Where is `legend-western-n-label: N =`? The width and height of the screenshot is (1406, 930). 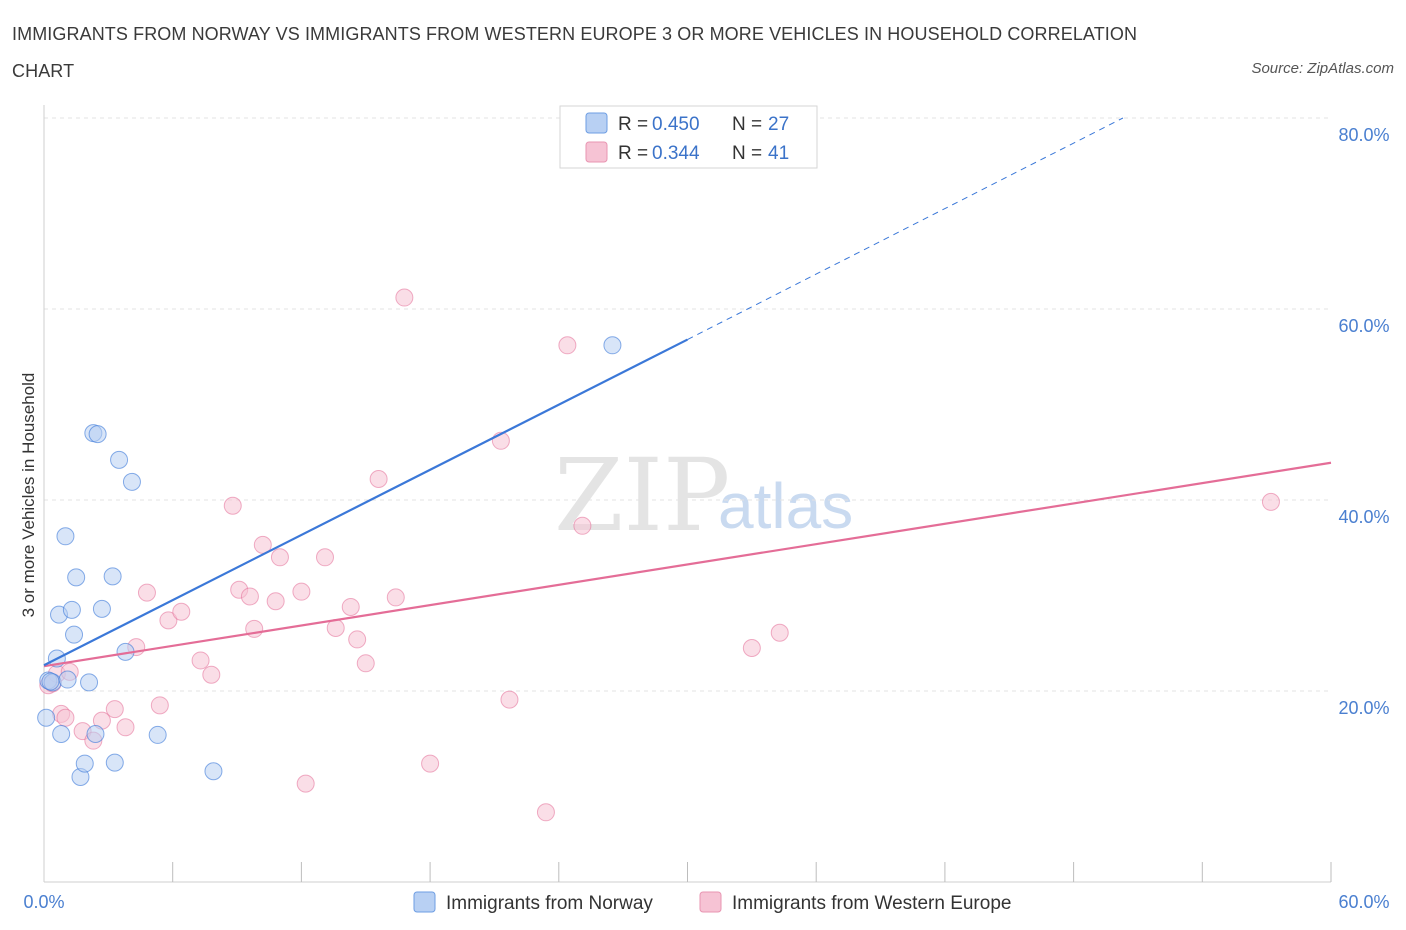
legend-western-n-label: N = is located at coordinates (747, 153).